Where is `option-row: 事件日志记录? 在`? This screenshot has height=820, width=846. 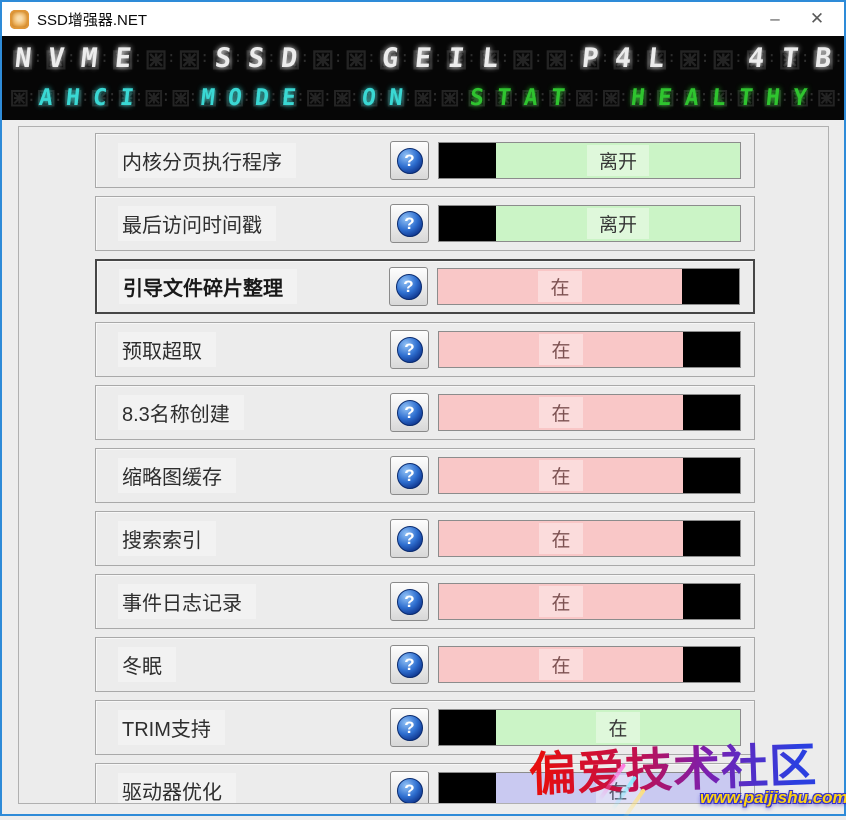
option-row: 事件日志记录? 在 is located at coordinates (425, 601).